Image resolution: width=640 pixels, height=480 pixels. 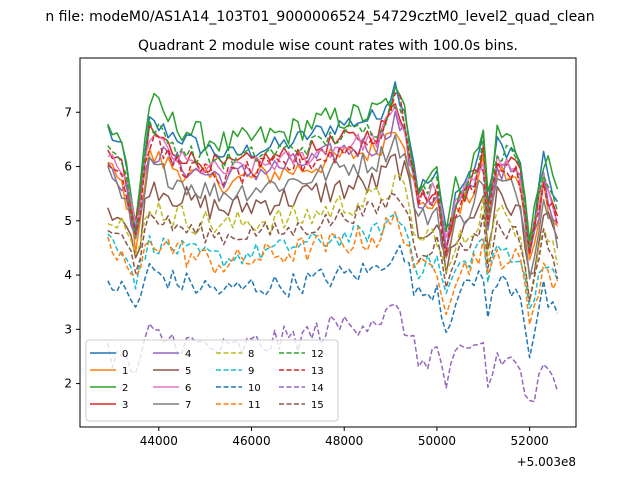 What do you see at coordinates (317, 371) in the screenshot?
I see `legend-label-13: 13` at bounding box center [317, 371].